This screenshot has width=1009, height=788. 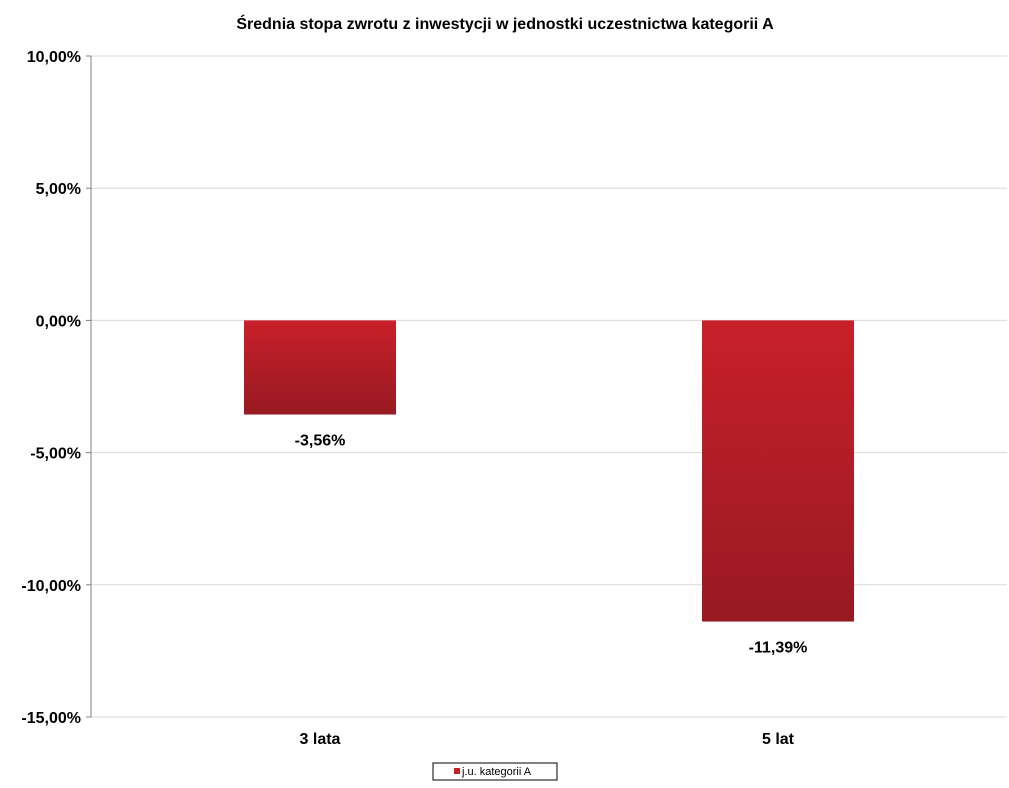 I want to click on data-label: -3,56%, so click(x=320, y=441).